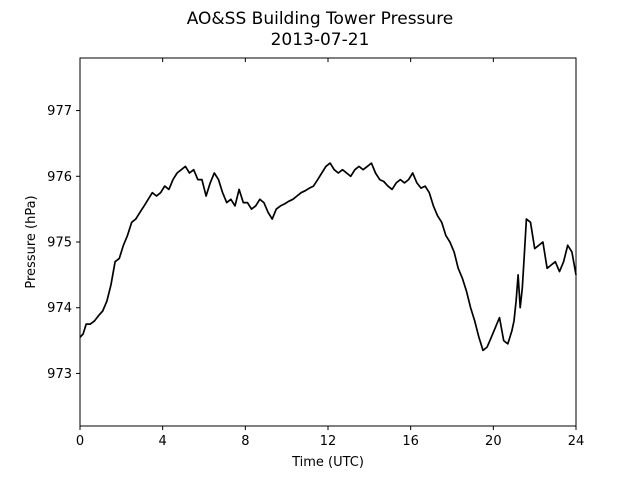 This screenshot has height=480, width=640. What do you see at coordinates (327, 462) in the screenshot?
I see `x-axis-label: Time (UTC)` at bounding box center [327, 462].